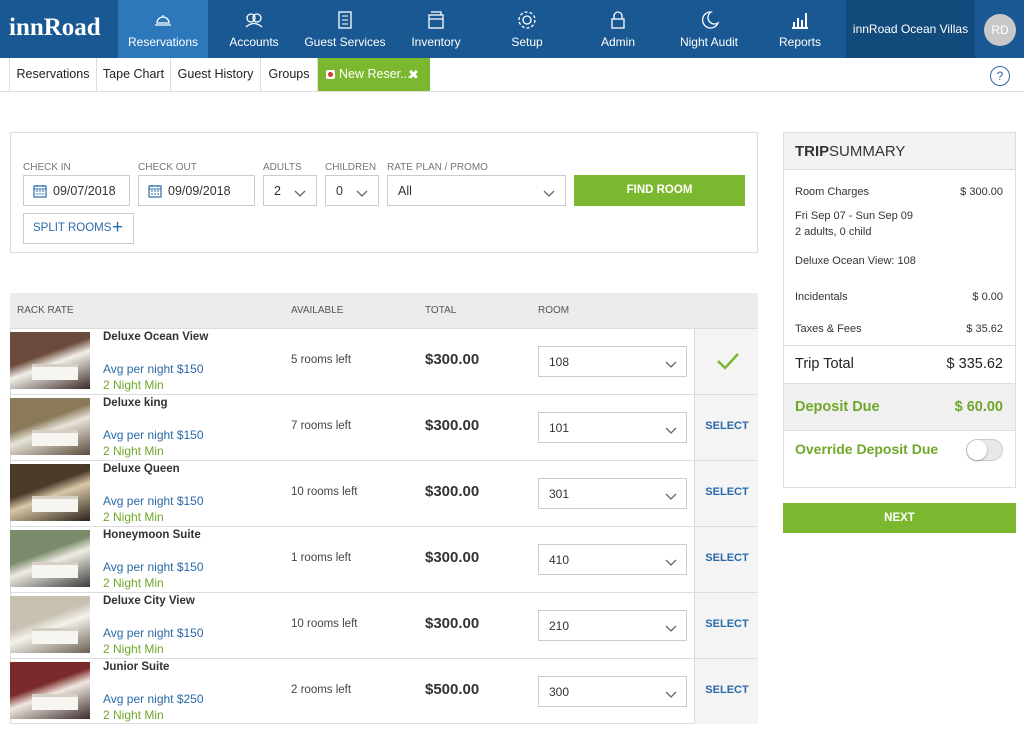  What do you see at coordinates (78, 228) in the screenshot?
I see `split-rooms-button: SPLIT ROOMS +` at bounding box center [78, 228].